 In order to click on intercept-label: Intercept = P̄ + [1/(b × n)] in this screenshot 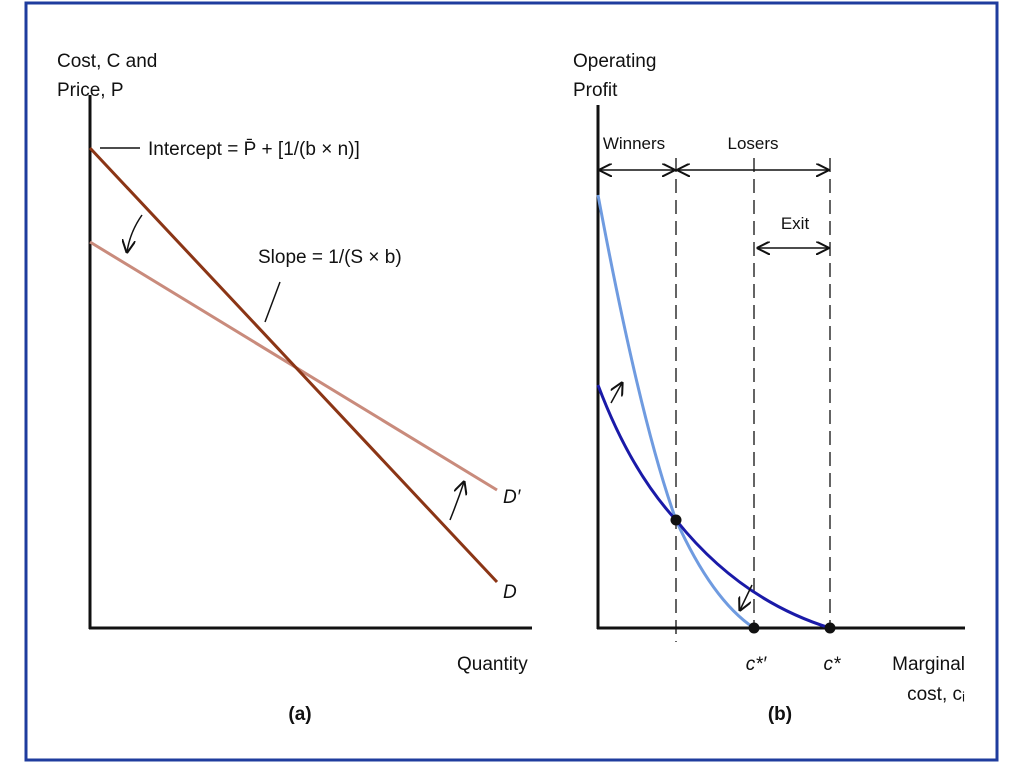, I will do `click(254, 149)`.